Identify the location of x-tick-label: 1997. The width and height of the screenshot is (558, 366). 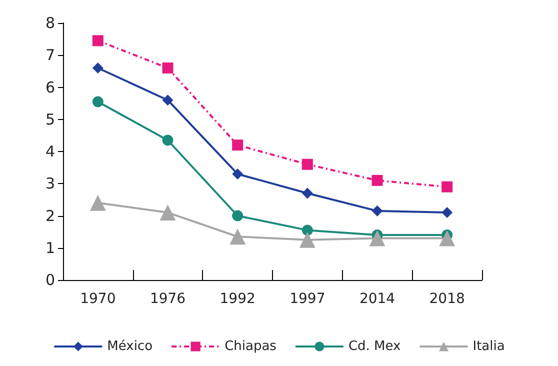
(308, 299).